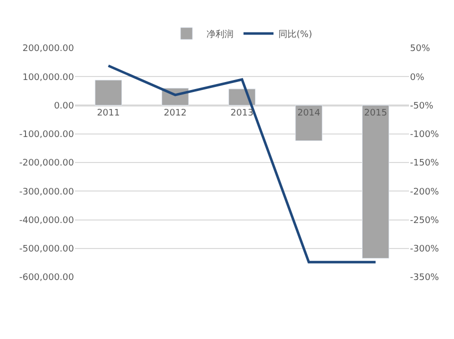 This screenshot has width=454, height=339. What do you see at coordinates (417, 77) in the screenshot?
I see `y2-tick-label: 0%` at bounding box center [417, 77].